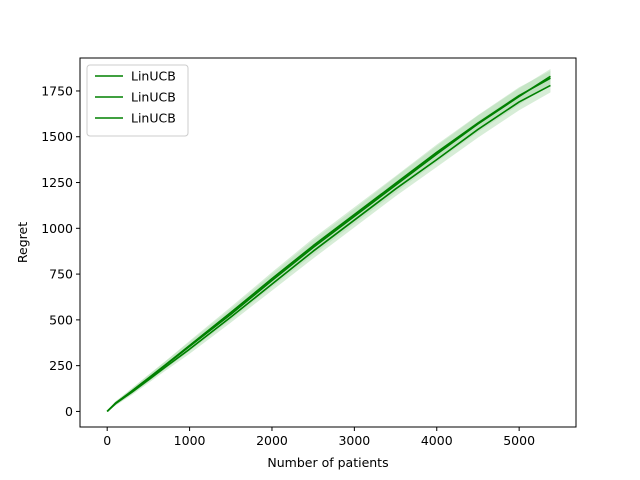 The height and width of the screenshot is (480, 640). What do you see at coordinates (190, 440) in the screenshot?
I see `x-tick-label: 1000` at bounding box center [190, 440].